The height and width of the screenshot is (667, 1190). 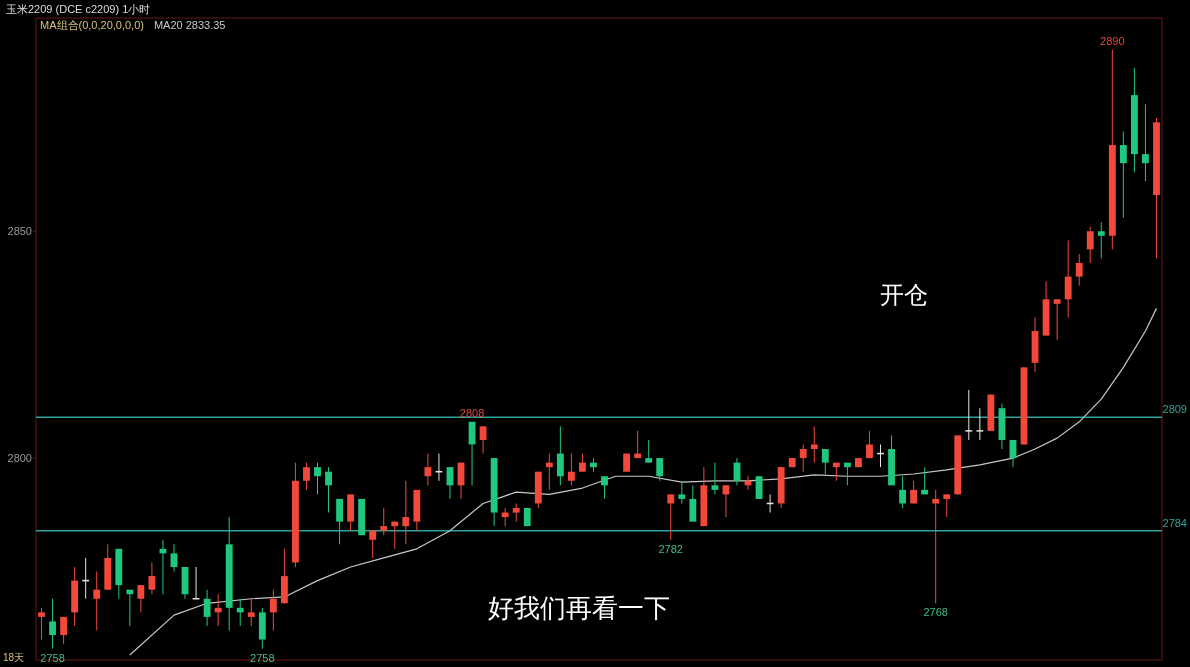 What do you see at coordinates (1174, 522) in the screenshot?
I see `ref-line-label: 2784` at bounding box center [1174, 522].